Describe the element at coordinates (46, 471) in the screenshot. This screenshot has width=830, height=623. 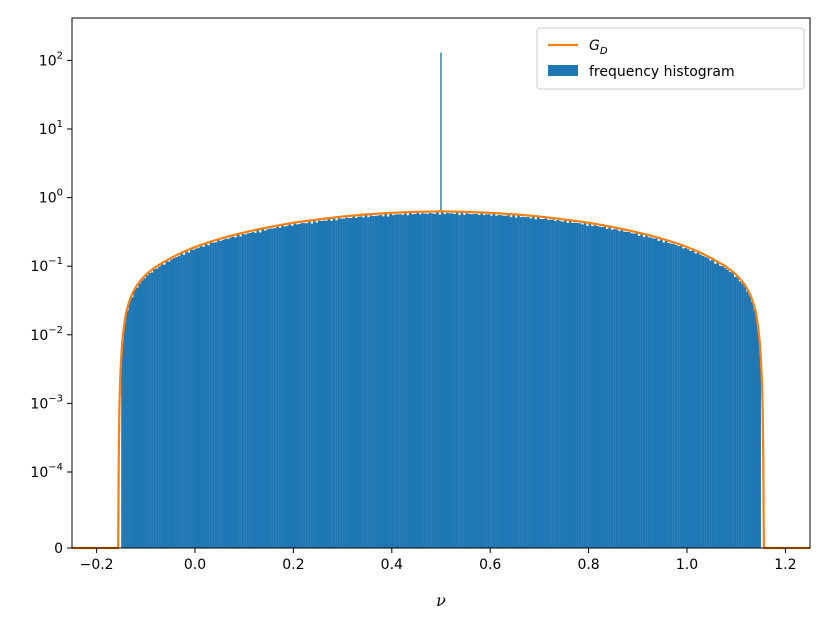
I see `y-tick-label: 10⁻⁴` at that location.